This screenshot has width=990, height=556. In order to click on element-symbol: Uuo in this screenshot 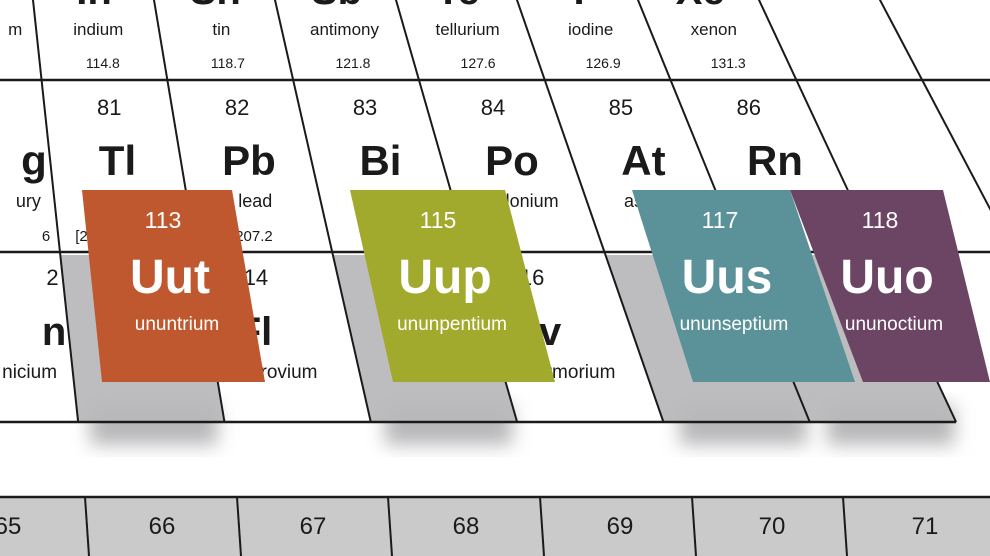, I will do `click(886, 277)`.